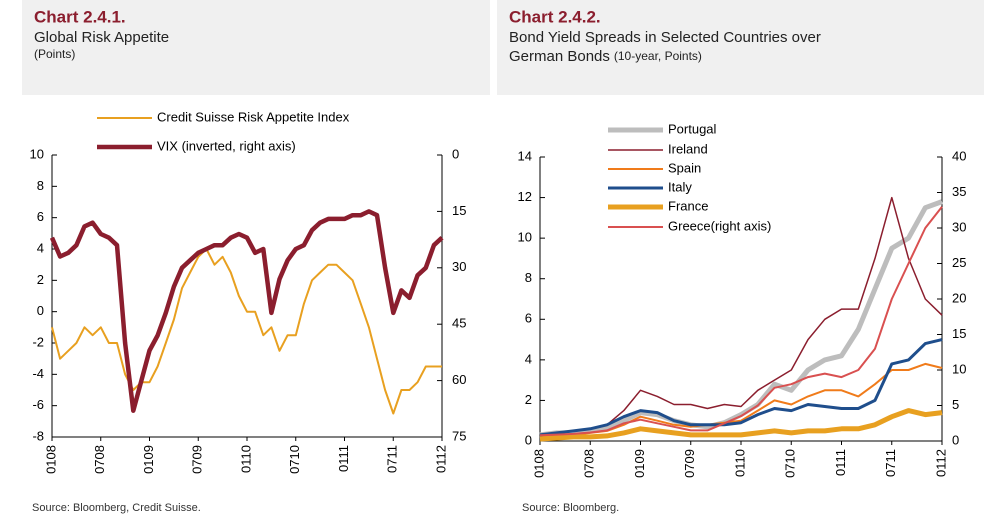 This screenshot has height=521, width=984. Describe the element at coordinates (459, 435) in the screenshot. I see `y2-tick-label: 75` at that location.